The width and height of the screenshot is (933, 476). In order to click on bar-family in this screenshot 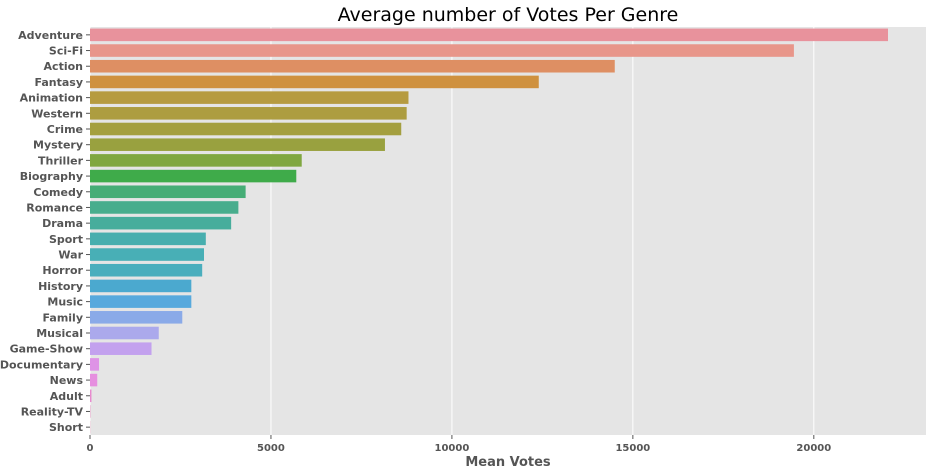, I will do `click(136, 317)`.